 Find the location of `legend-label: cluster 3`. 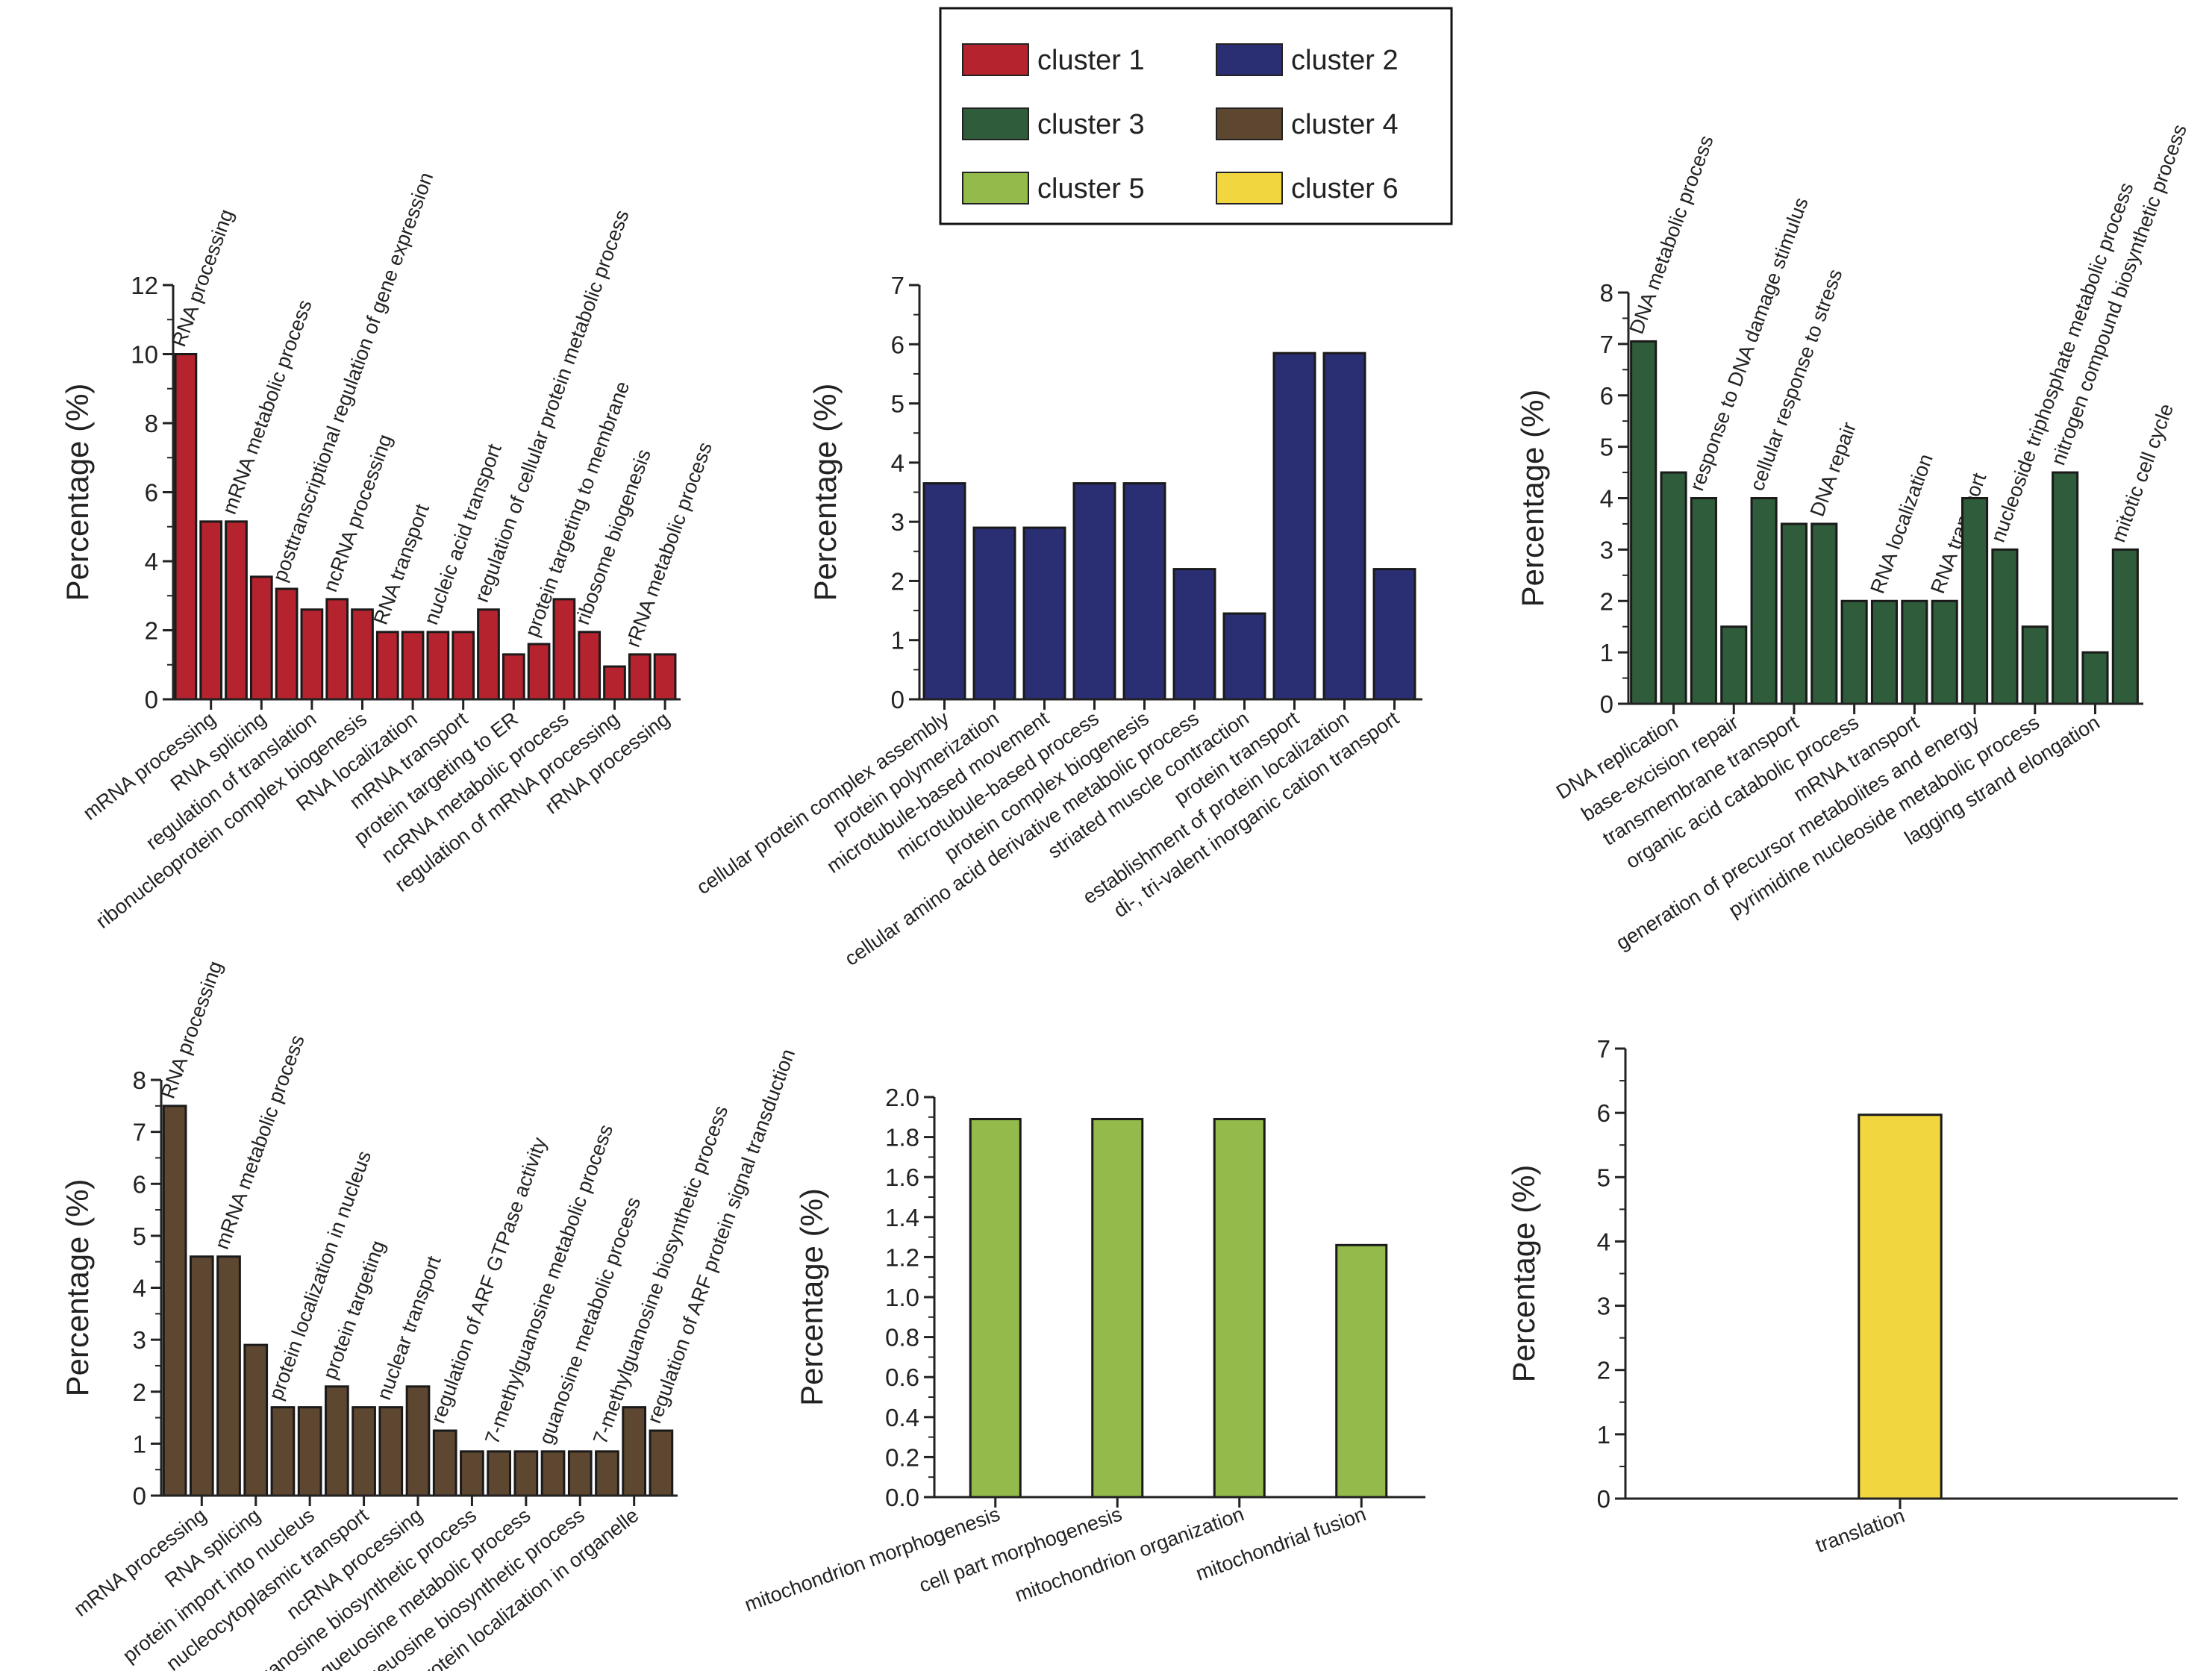

legend-label: cluster 3 is located at coordinates (1091, 125).